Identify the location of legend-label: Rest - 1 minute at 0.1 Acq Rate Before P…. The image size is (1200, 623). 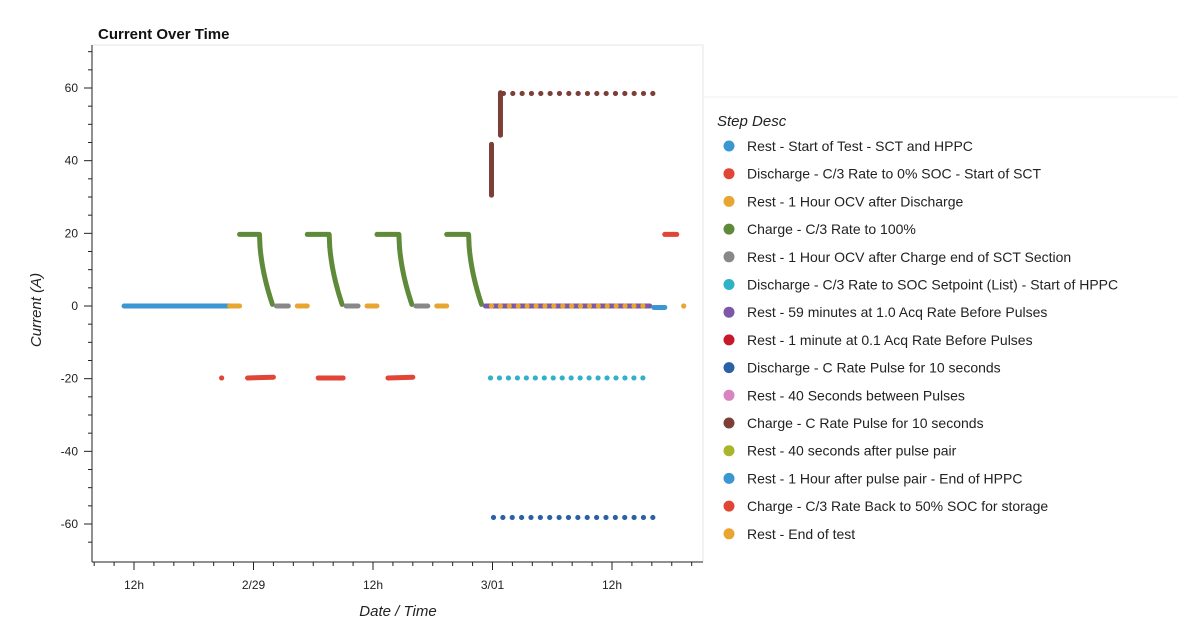
(890, 340).